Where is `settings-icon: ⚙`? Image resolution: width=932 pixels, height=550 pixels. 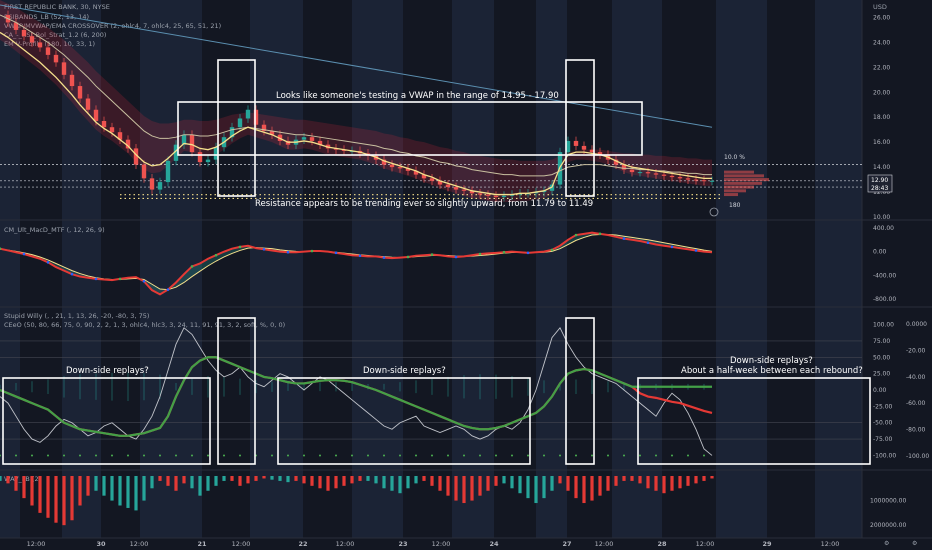 settings-icon: ⚙ is located at coordinates (914, 543).